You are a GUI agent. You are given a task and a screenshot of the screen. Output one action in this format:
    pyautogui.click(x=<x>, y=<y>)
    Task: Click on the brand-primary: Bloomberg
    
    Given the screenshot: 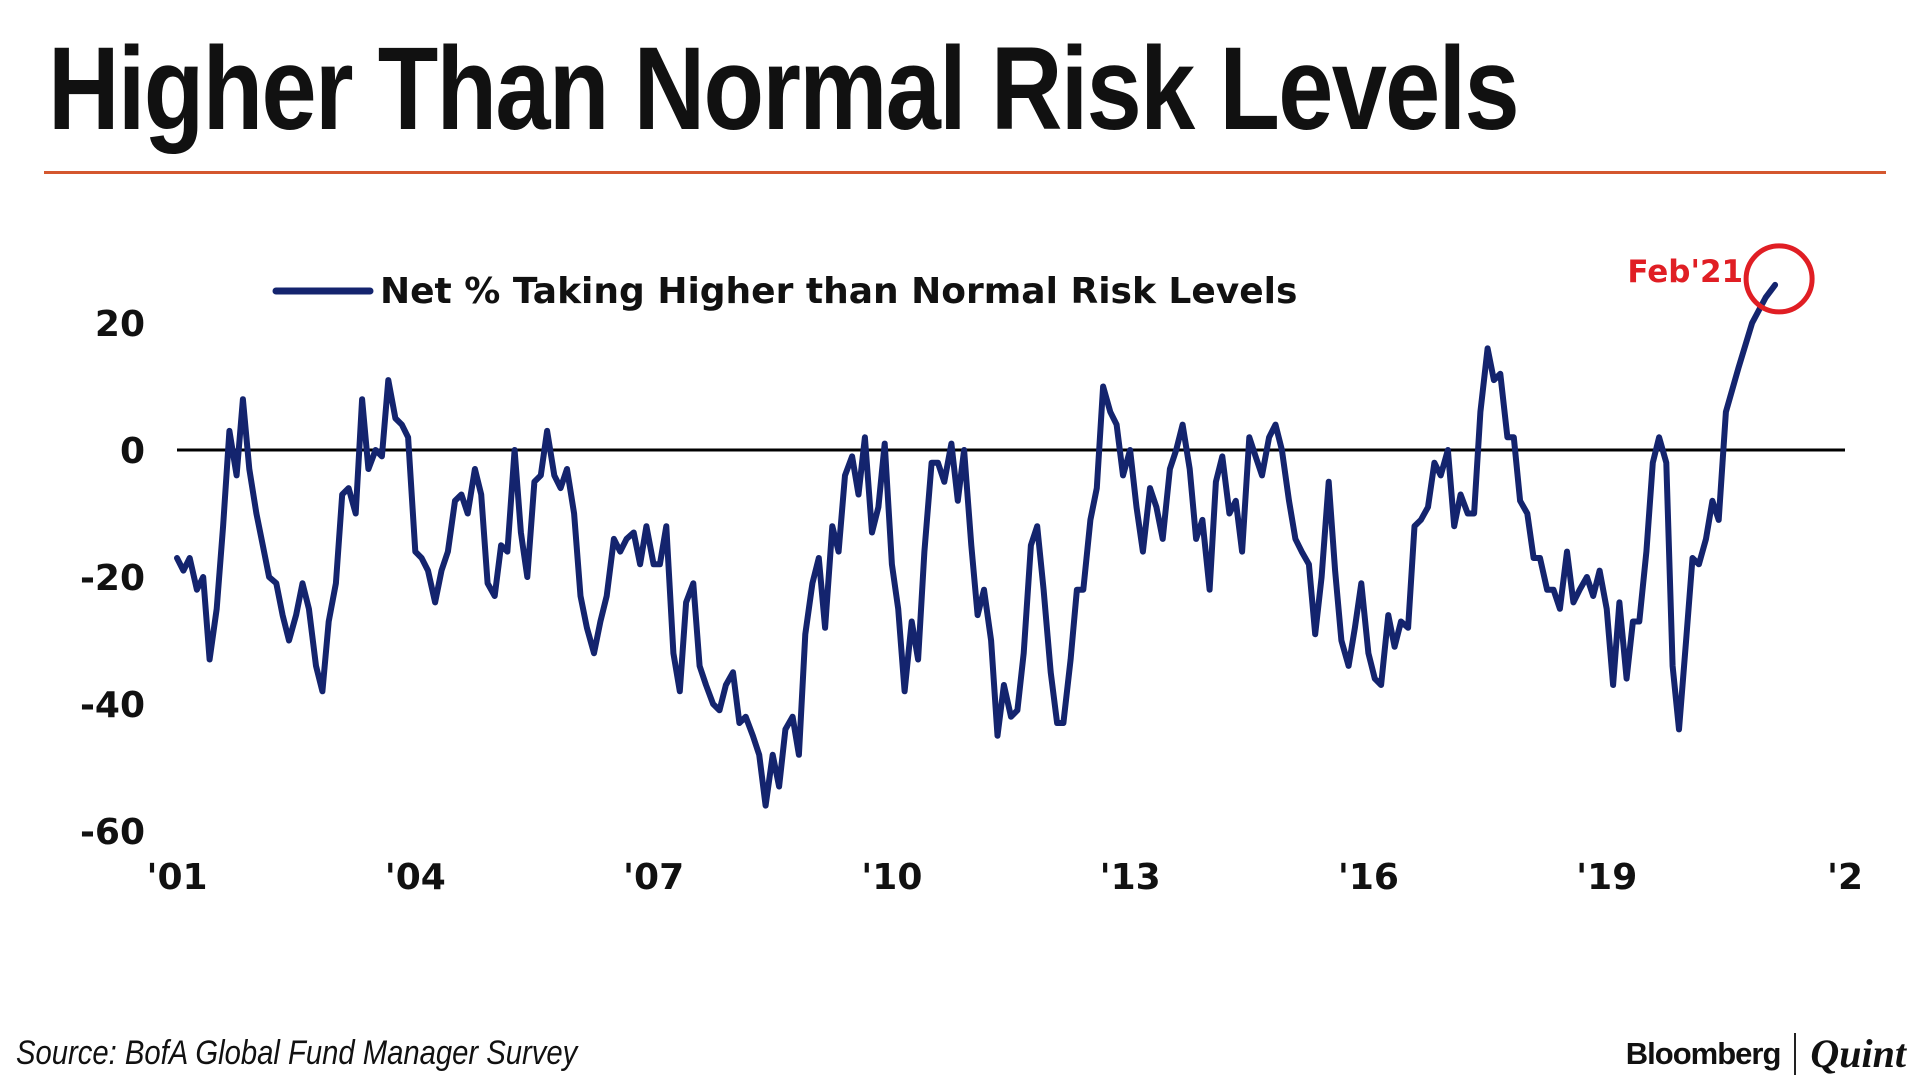 What is the action you would take?
    pyautogui.click(x=1703, y=1053)
    